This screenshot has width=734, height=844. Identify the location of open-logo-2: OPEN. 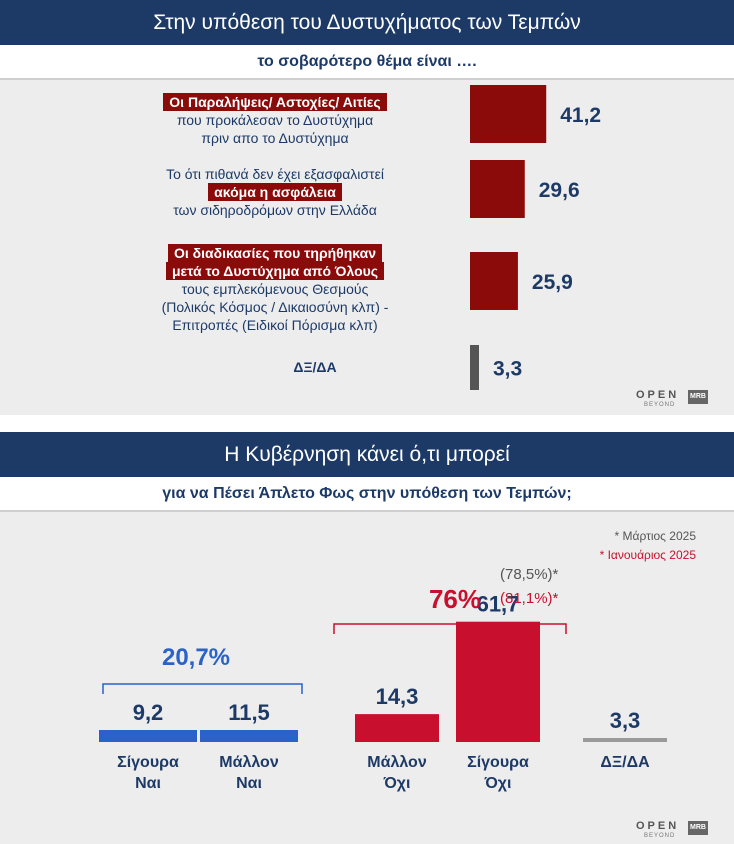
(658, 826).